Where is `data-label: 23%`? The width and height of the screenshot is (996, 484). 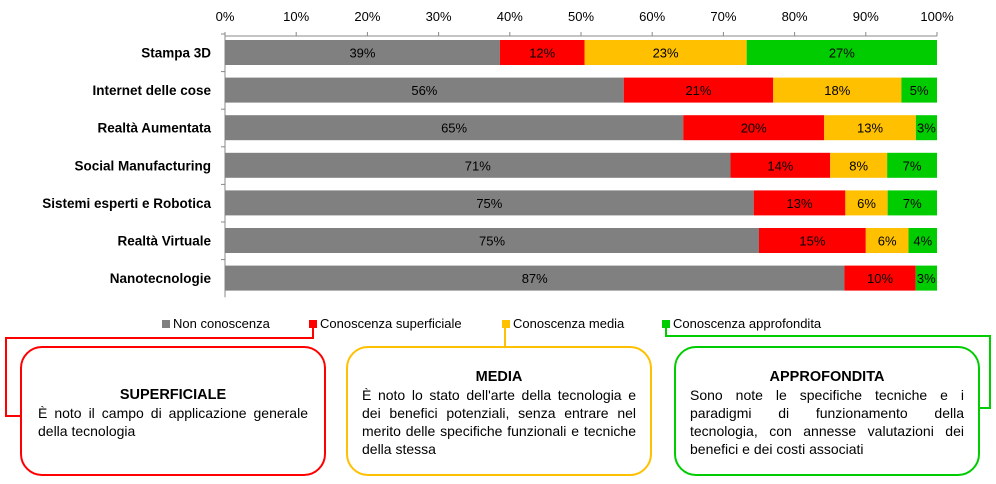 data-label: 23% is located at coordinates (666, 53).